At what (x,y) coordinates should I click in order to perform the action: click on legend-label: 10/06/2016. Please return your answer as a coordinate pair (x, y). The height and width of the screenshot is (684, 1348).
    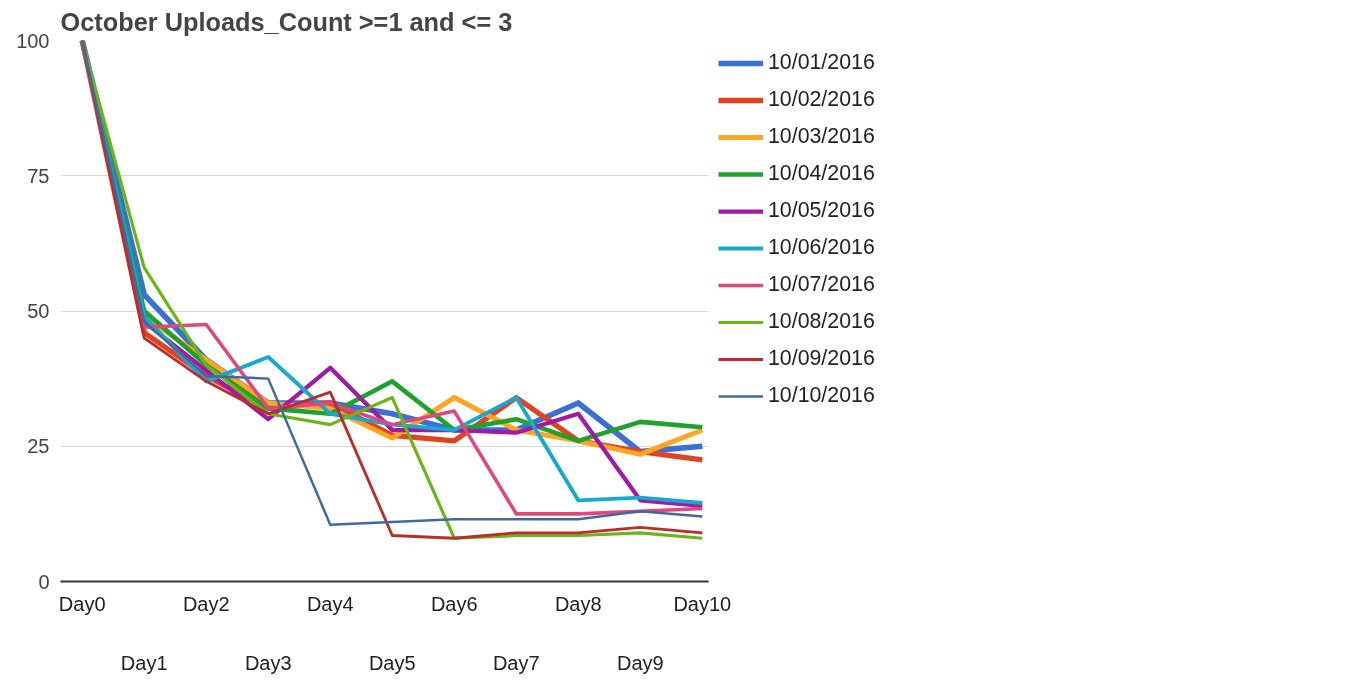
    Looking at the image, I should click on (821, 247).